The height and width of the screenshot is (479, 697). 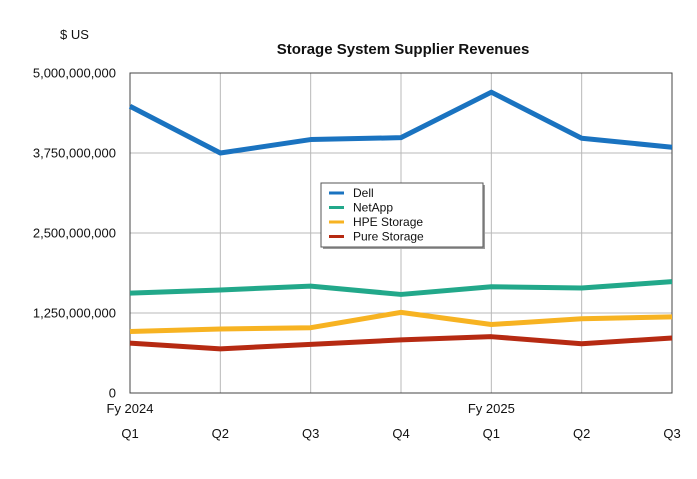 I want to click on y-tick-label: 1,250,000,000, so click(x=74, y=313).